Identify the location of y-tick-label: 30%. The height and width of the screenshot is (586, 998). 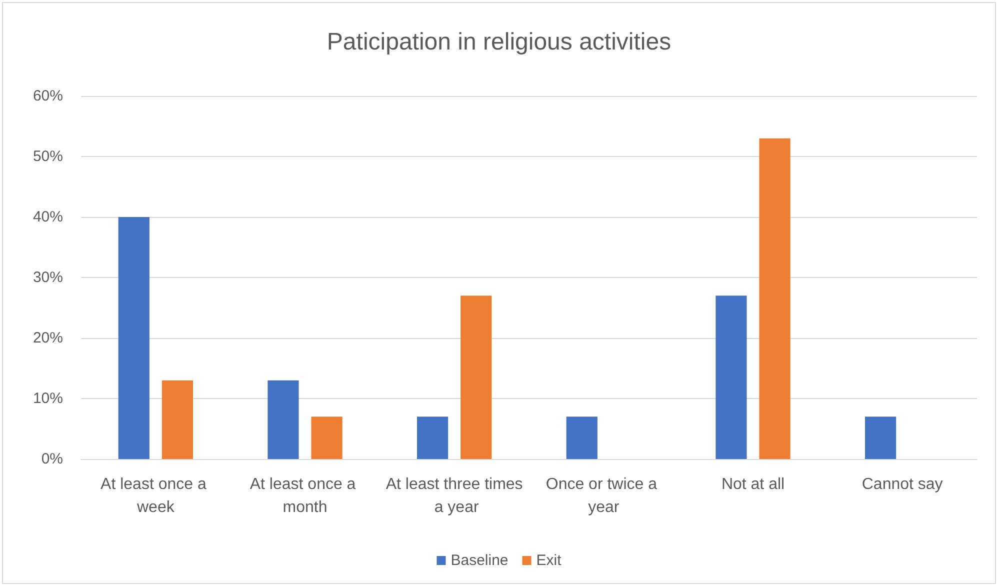
(47, 277).